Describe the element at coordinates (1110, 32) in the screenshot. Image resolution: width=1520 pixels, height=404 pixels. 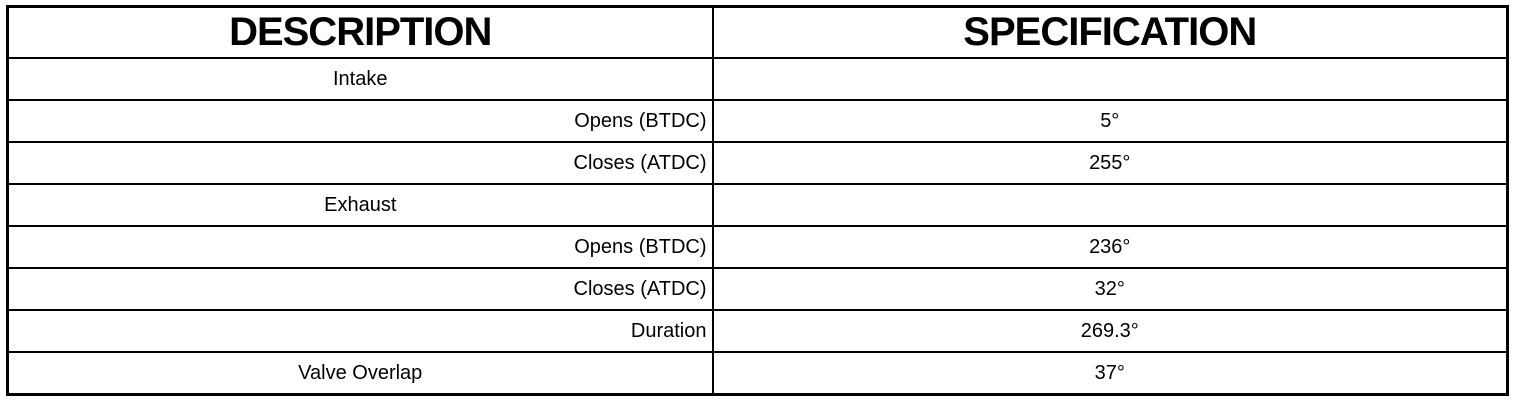
I see `specification-header: SPECIFICATION` at that location.